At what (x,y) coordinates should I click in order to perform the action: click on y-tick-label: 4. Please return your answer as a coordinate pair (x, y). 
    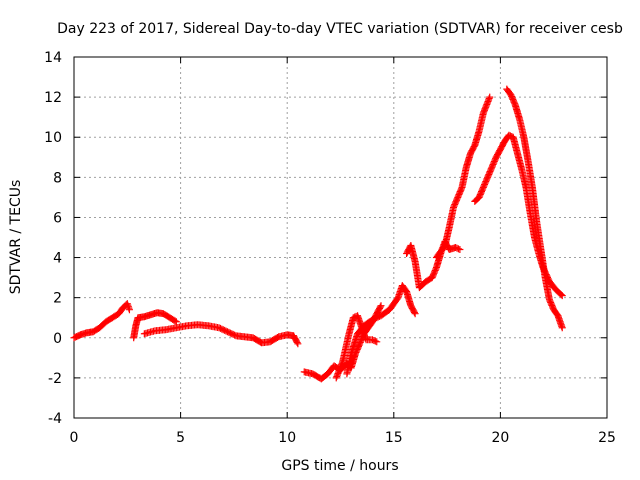
    Looking at the image, I should click on (57, 259).